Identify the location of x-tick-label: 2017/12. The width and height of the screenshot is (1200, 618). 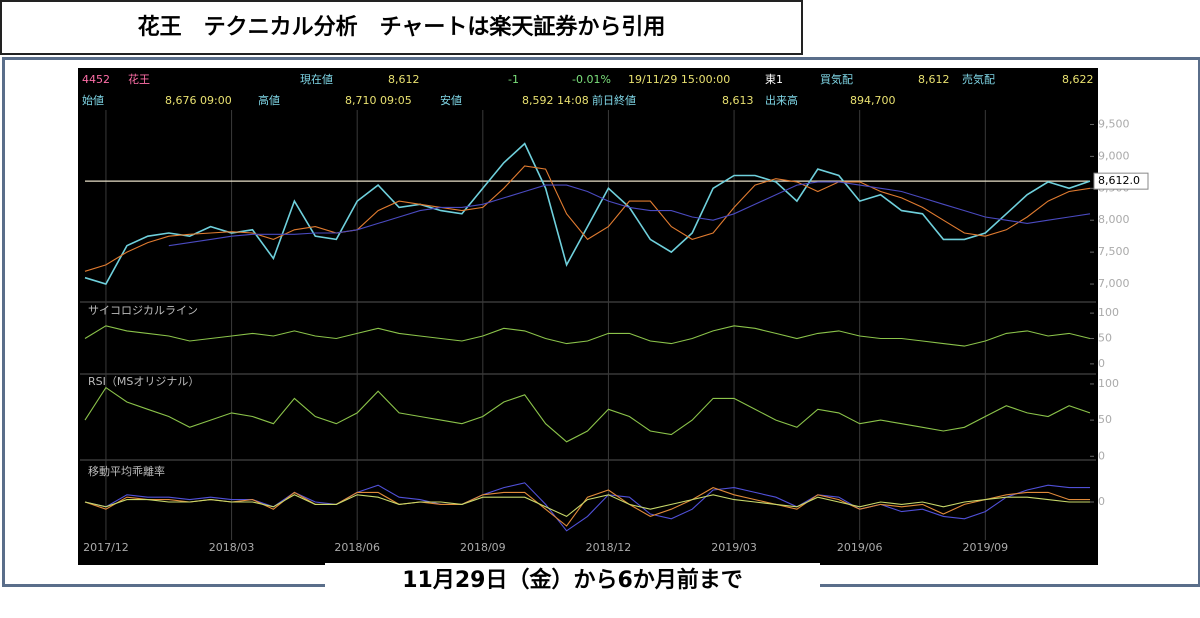
(106, 547).